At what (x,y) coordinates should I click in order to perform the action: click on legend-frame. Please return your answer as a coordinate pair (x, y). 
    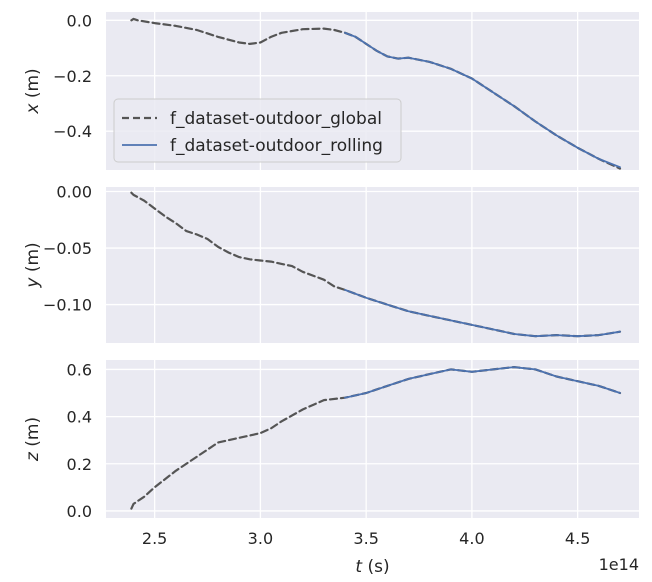
    Looking at the image, I should click on (257, 130).